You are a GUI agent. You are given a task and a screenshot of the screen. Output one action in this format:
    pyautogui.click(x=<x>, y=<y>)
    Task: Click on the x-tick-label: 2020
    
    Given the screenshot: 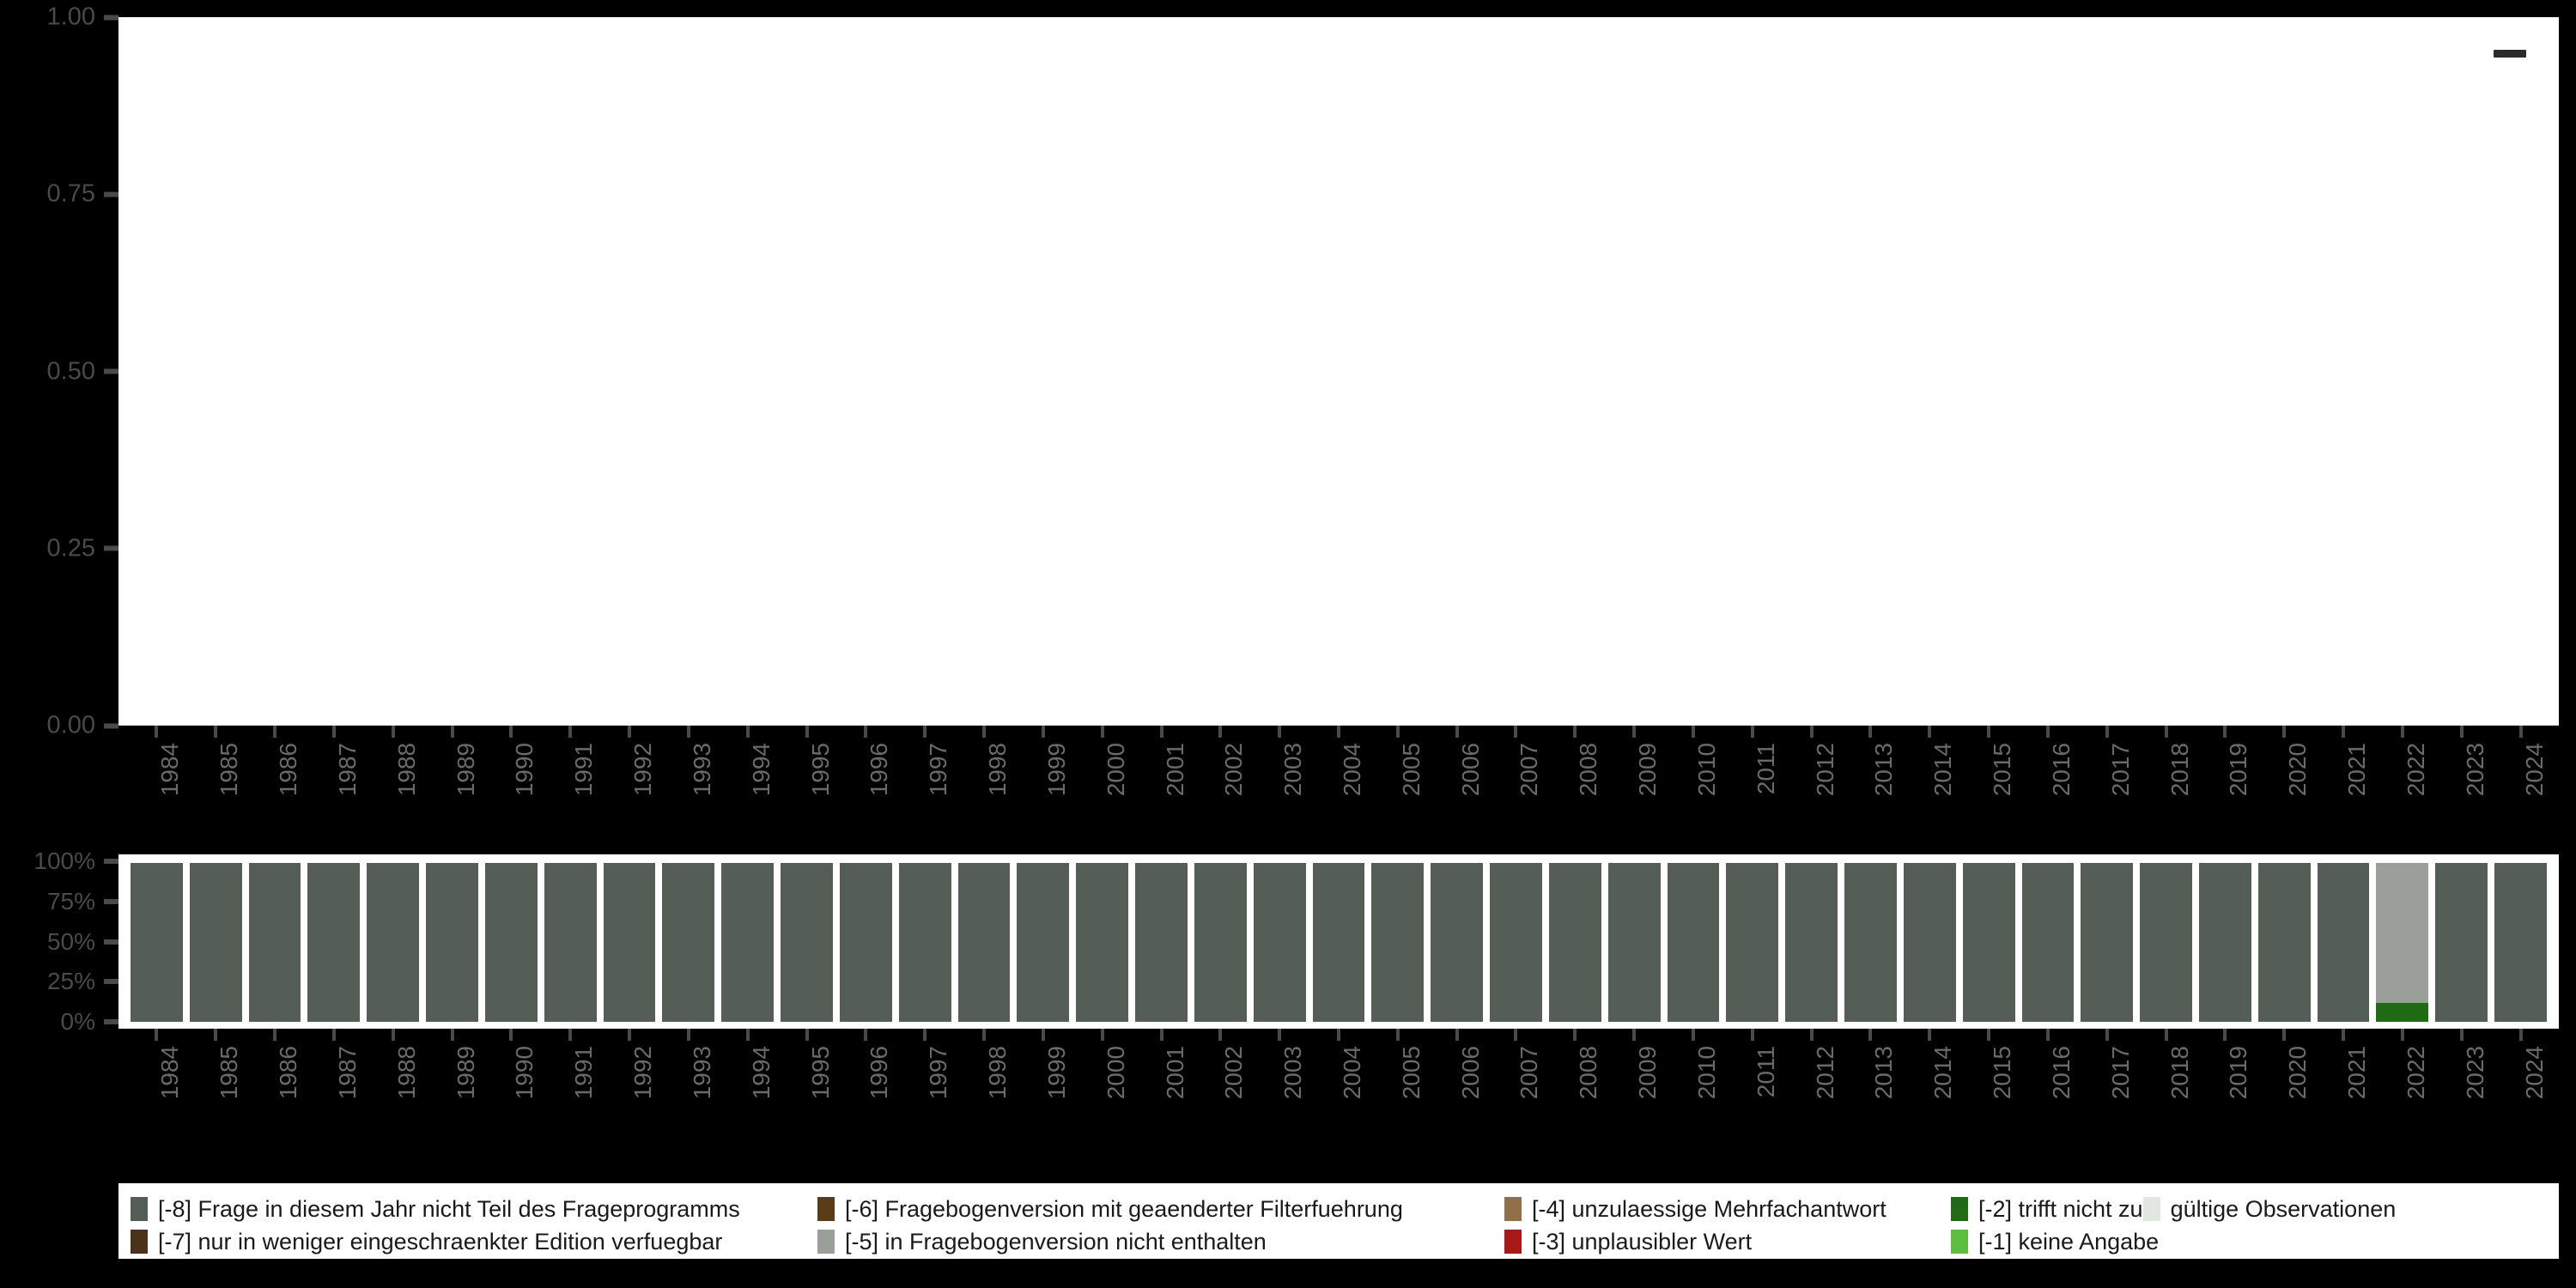 What is the action you would take?
    pyautogui.click(x=2298, y=1073)
    